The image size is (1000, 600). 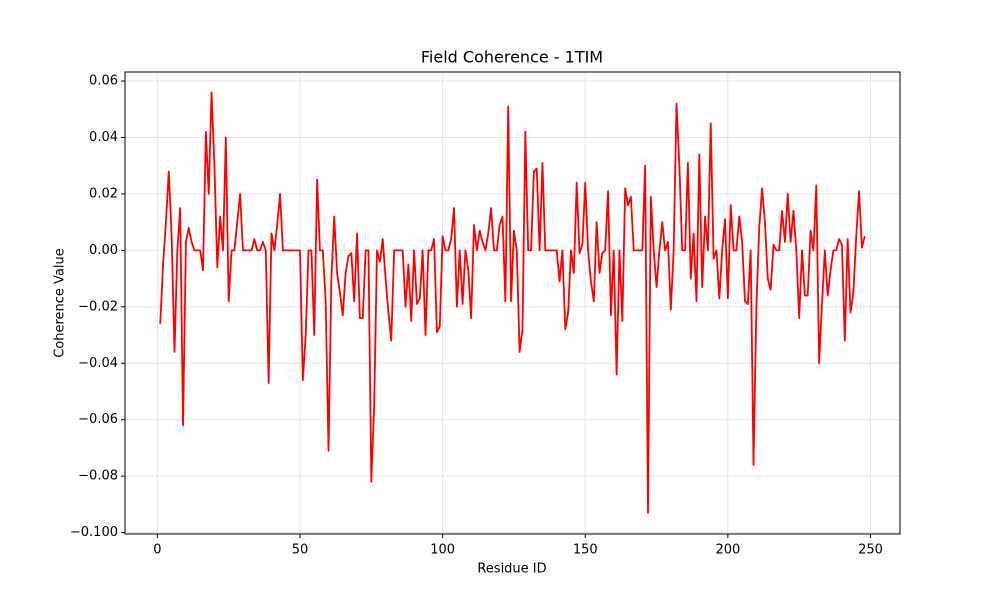 I want to click on y-tick-label: 0.04, so click(x=103, y=137).